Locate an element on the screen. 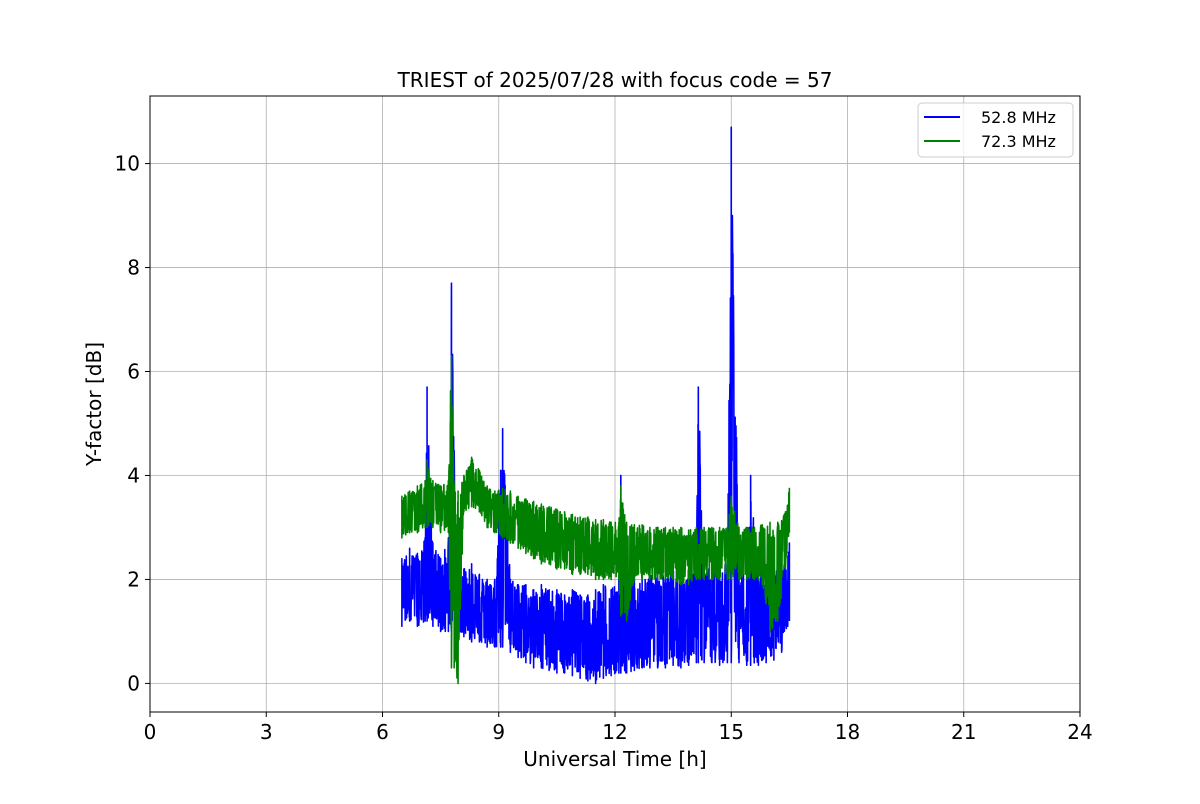 The width and height of the screenshot is (1200, 804). x-tick-label: 0 is located at coordinates (150, 732).